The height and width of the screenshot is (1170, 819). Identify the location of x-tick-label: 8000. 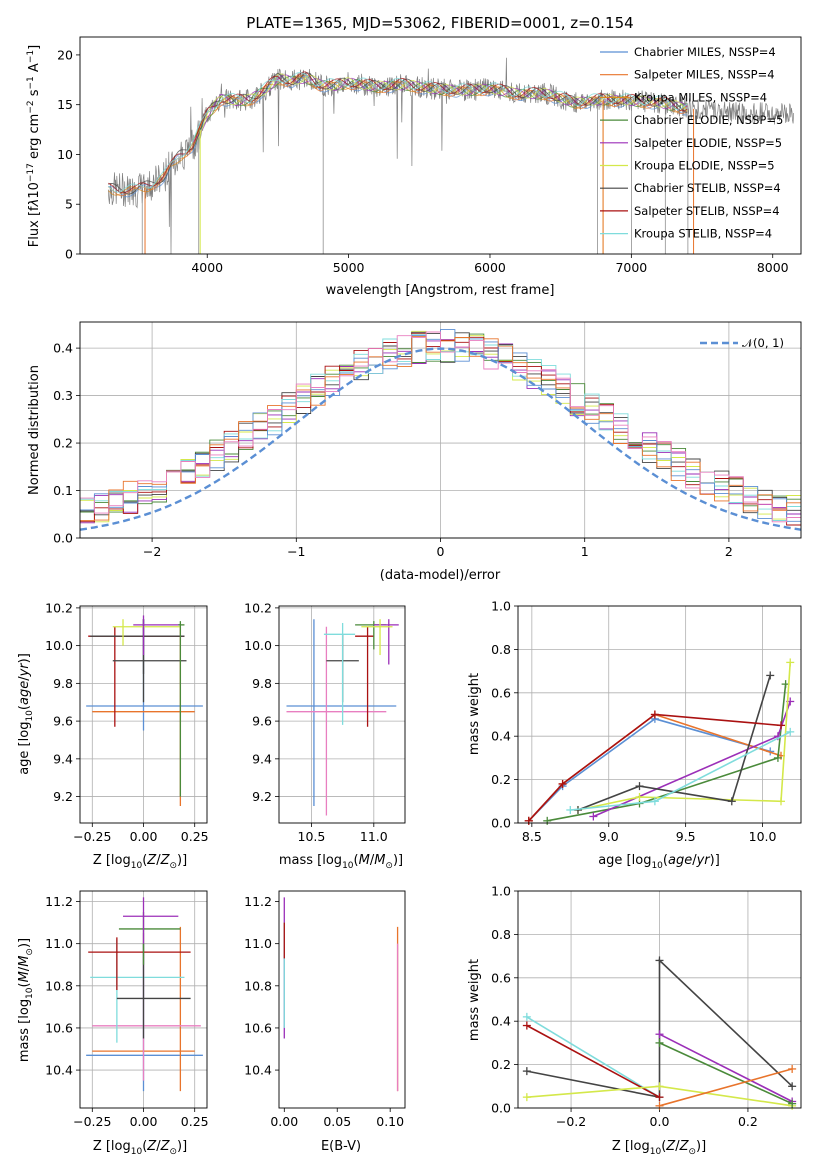
(773, 267).